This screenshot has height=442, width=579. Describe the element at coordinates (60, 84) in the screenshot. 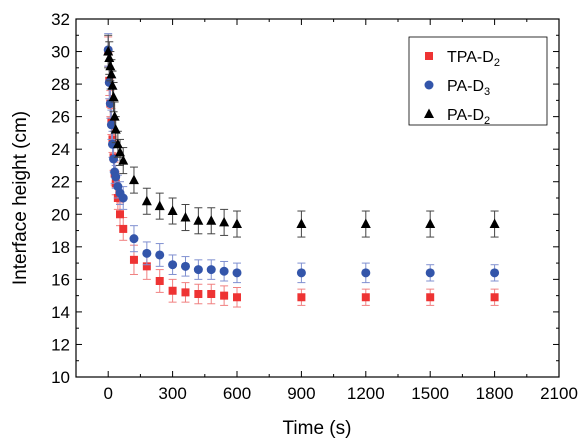

I see `y-tick-label: 28` at that location.